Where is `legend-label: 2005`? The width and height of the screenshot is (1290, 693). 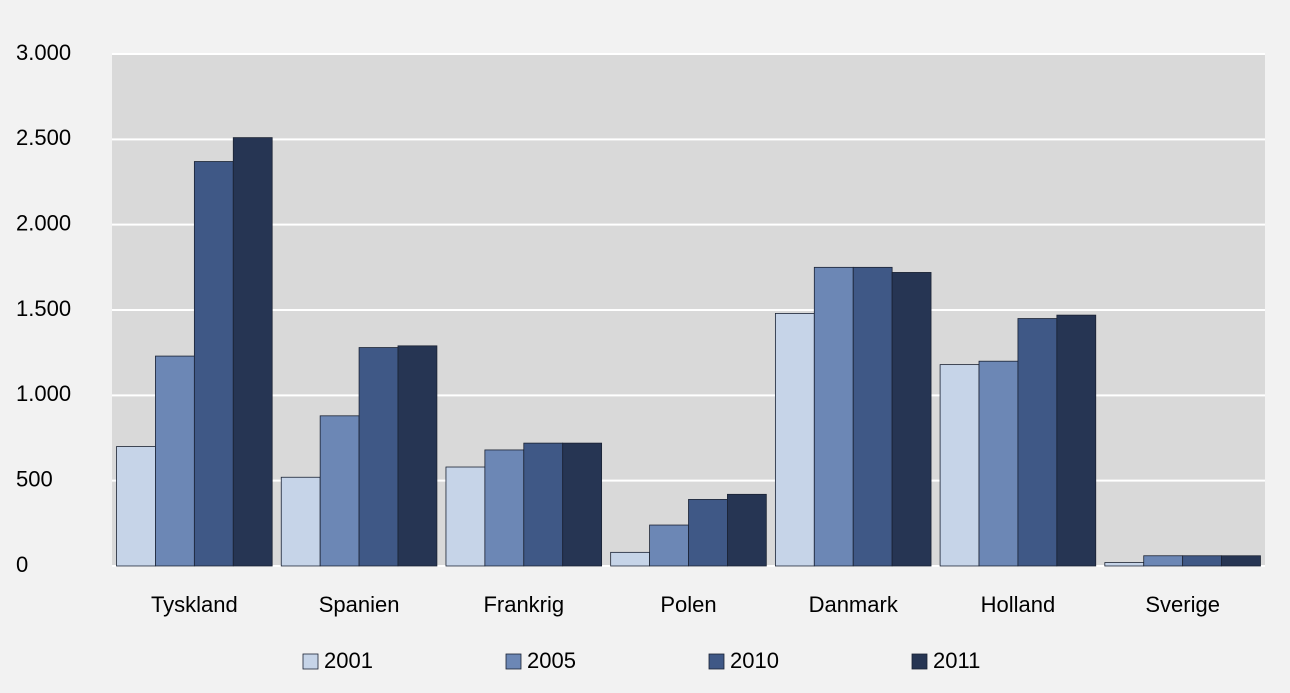
legend-label: 2005 is located at coordinates (551, 660).